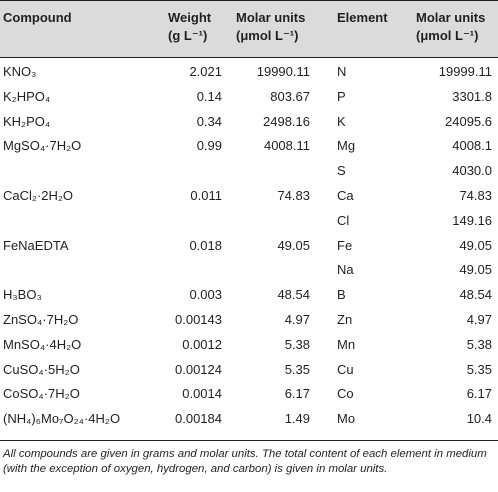 The width and height of the screenshot is (498, 492). What do you see at coordinates (27, 121) in the screenshot?
I see `cell-compound: KH₂PO₄` at bounding box center [27, 121].